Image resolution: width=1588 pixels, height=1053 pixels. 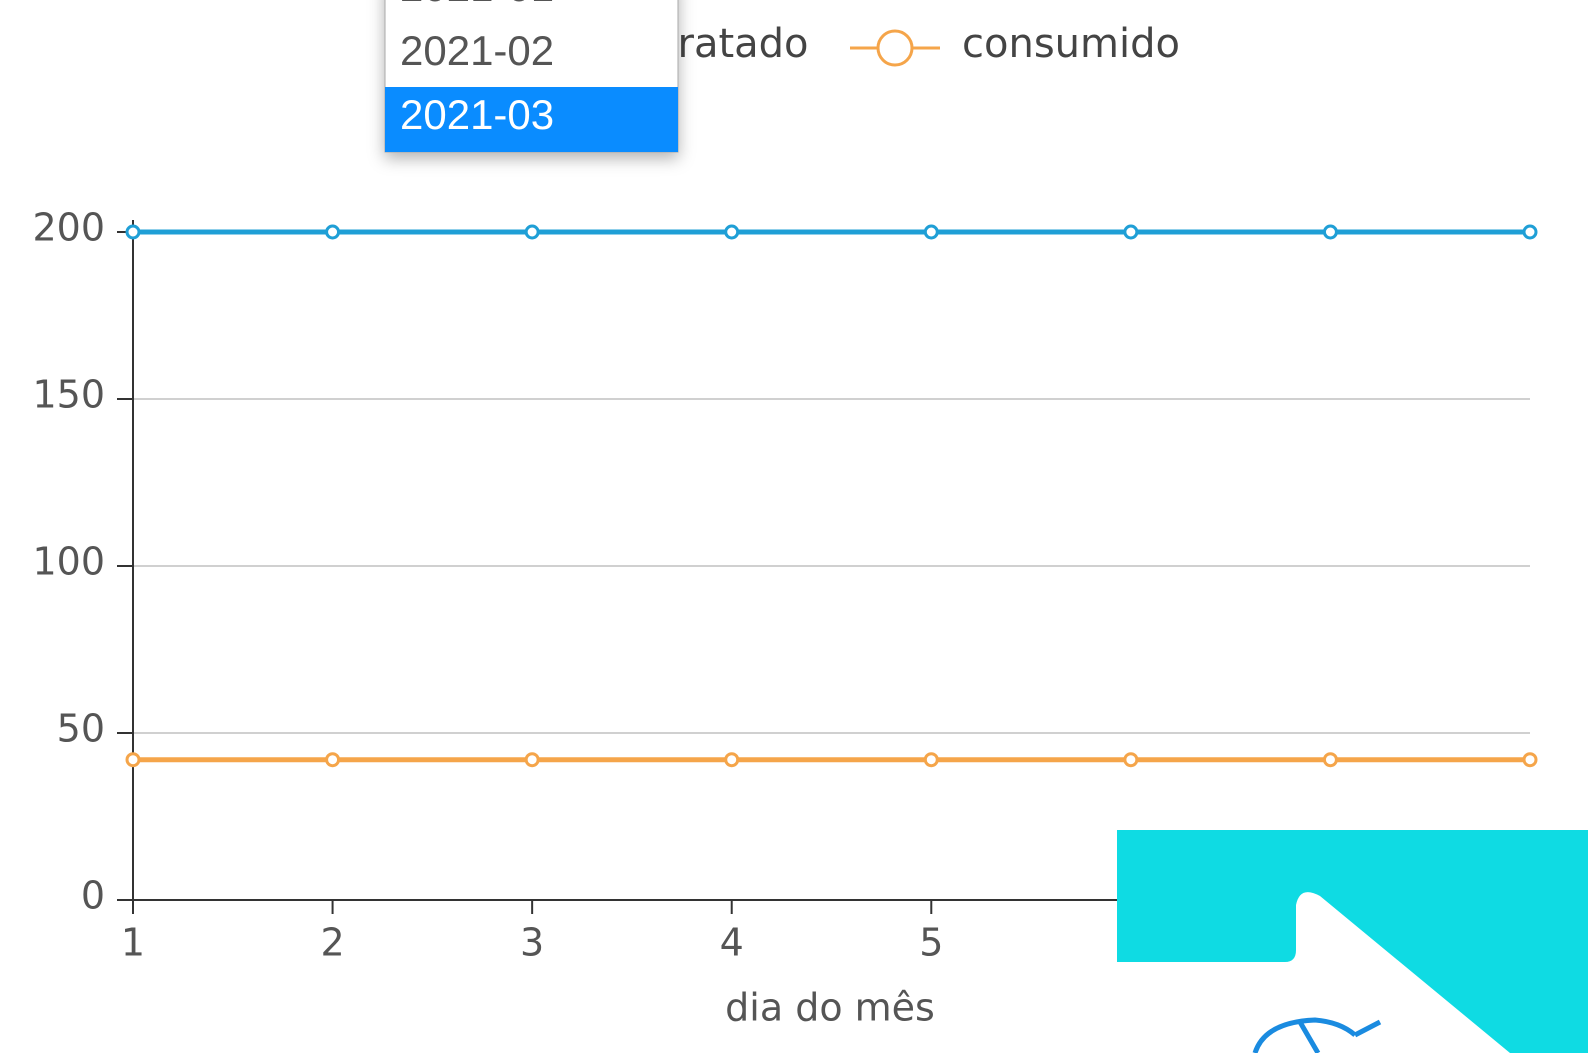 I want to click on dropdown-option: 2021-03, so click(x=477, y=114).